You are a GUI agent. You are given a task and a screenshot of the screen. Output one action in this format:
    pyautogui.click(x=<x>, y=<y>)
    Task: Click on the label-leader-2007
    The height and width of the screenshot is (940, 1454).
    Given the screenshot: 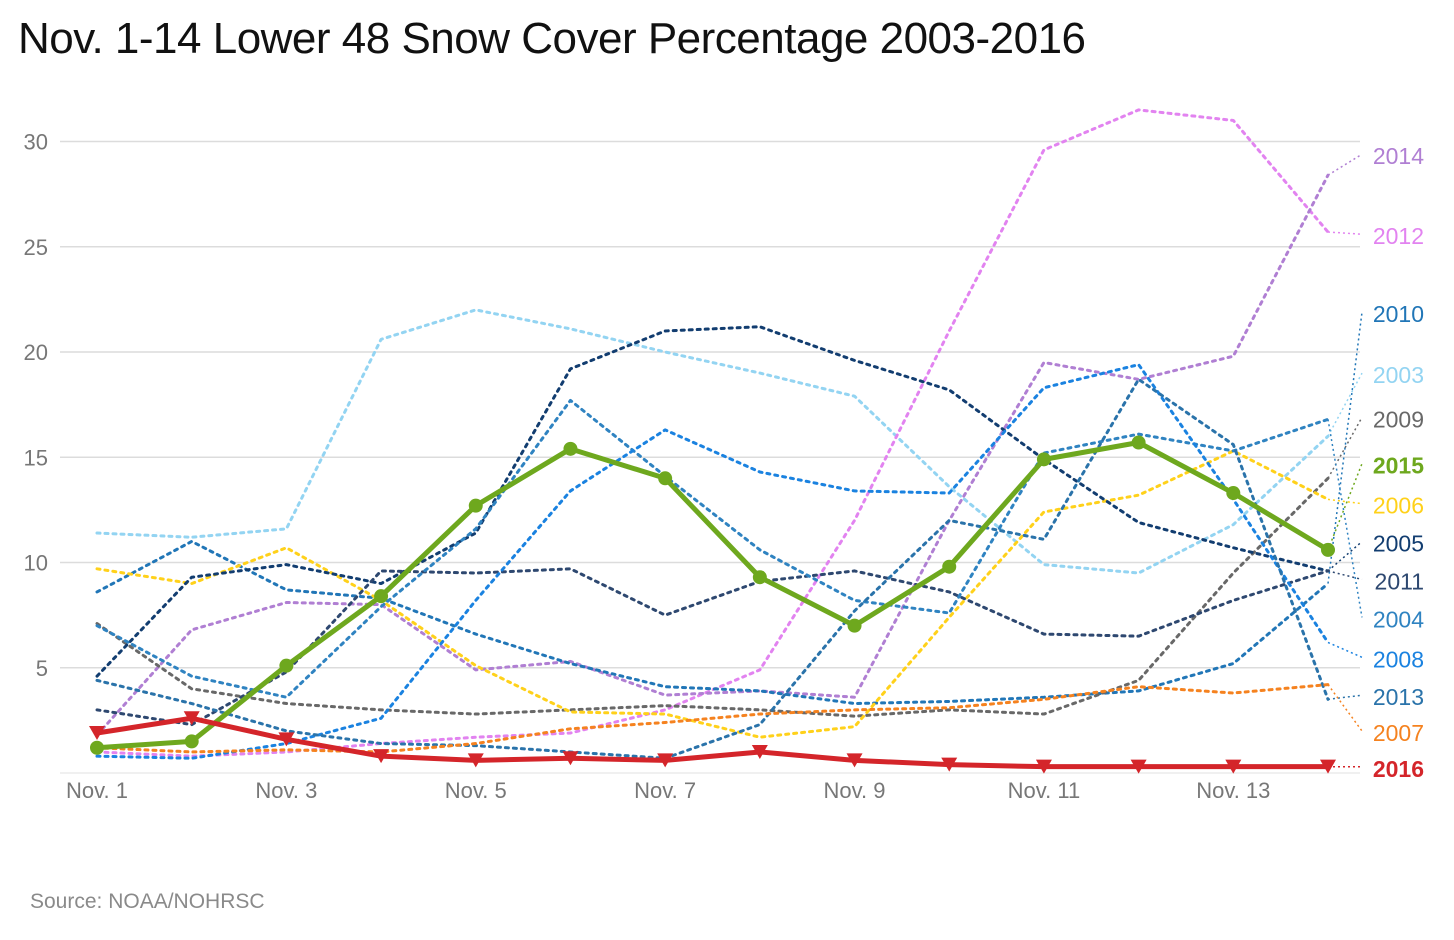 What is the action you would take?
    pyautogui.click(x=1345, y=708)
    